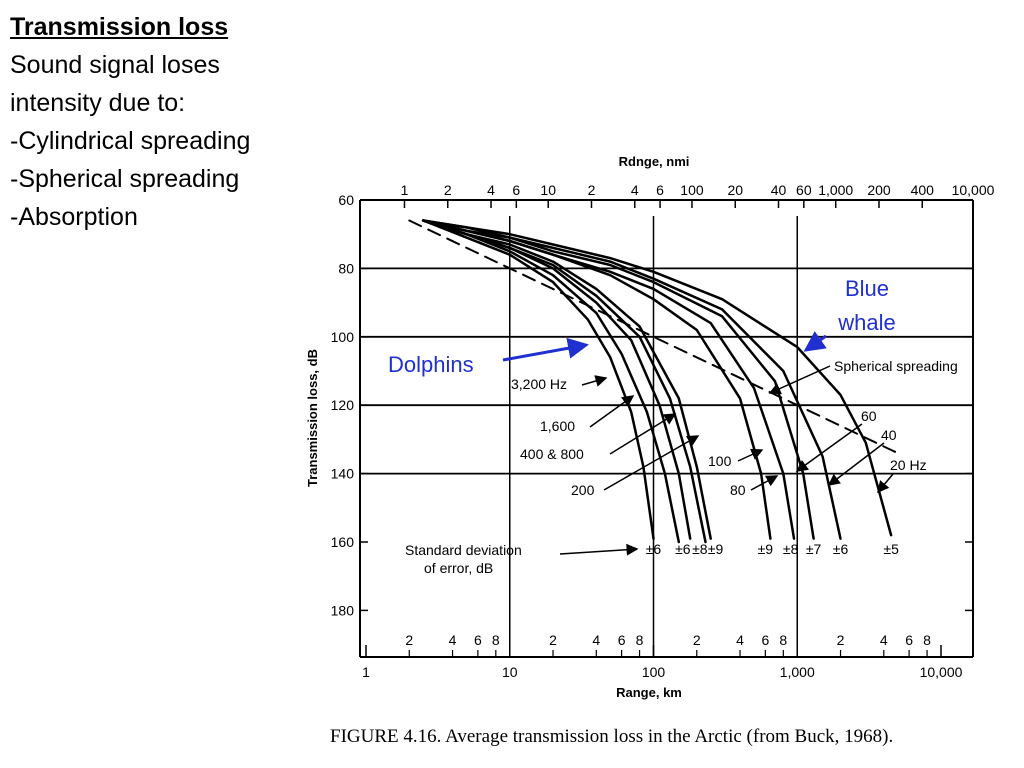 Image resolution: width=1024 pixels, height=768 pixels. Describe the element at coordinates (552, 454) in the screenshot. I see `label-400-800: 400 & 800` at that location.